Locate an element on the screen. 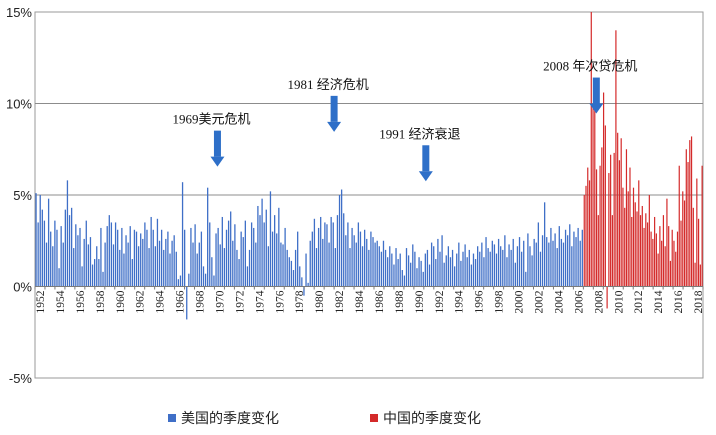  x-tick-label: 2004 is located at coordinates (559, 301).